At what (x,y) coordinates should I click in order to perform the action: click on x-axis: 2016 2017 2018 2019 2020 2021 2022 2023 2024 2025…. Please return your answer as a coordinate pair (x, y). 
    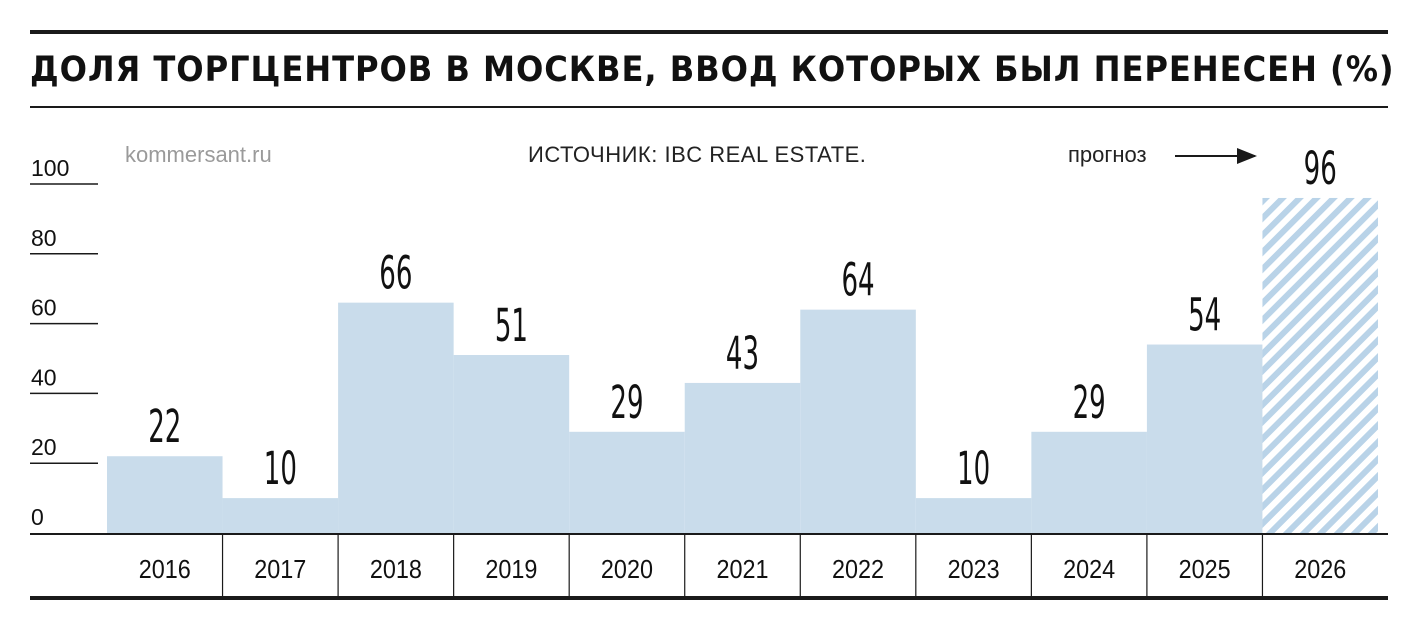
    Looking at the image, I should click on (709, 564).